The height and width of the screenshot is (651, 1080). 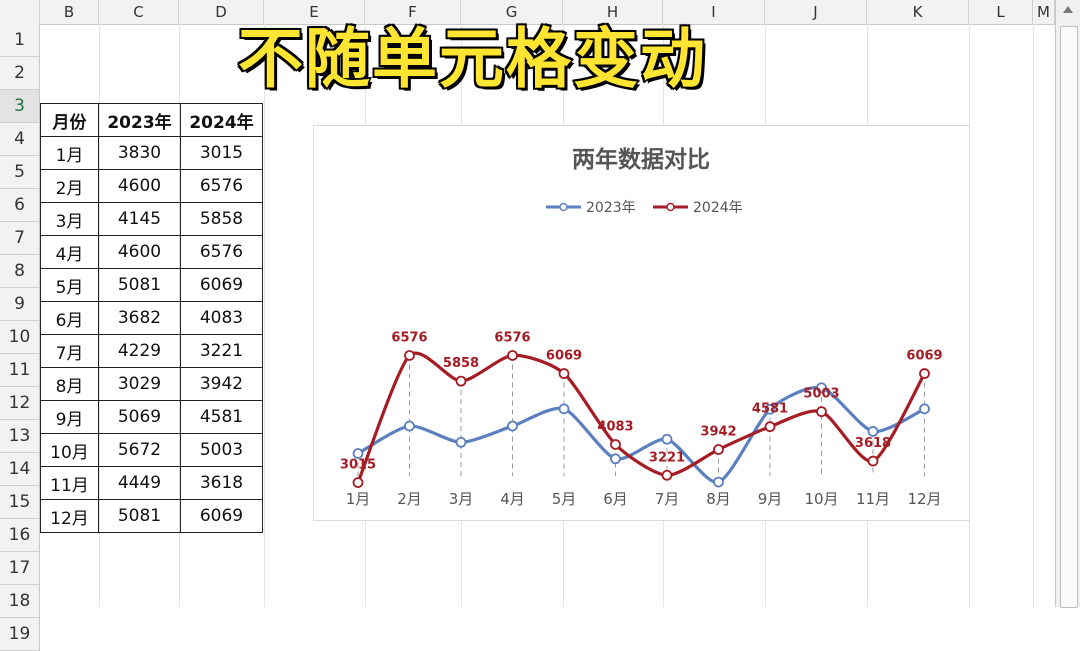 What do you see at coordinates (20, 139) in the screenshot?
I see `row-header-4: 4` at bounding box center [20, 139].